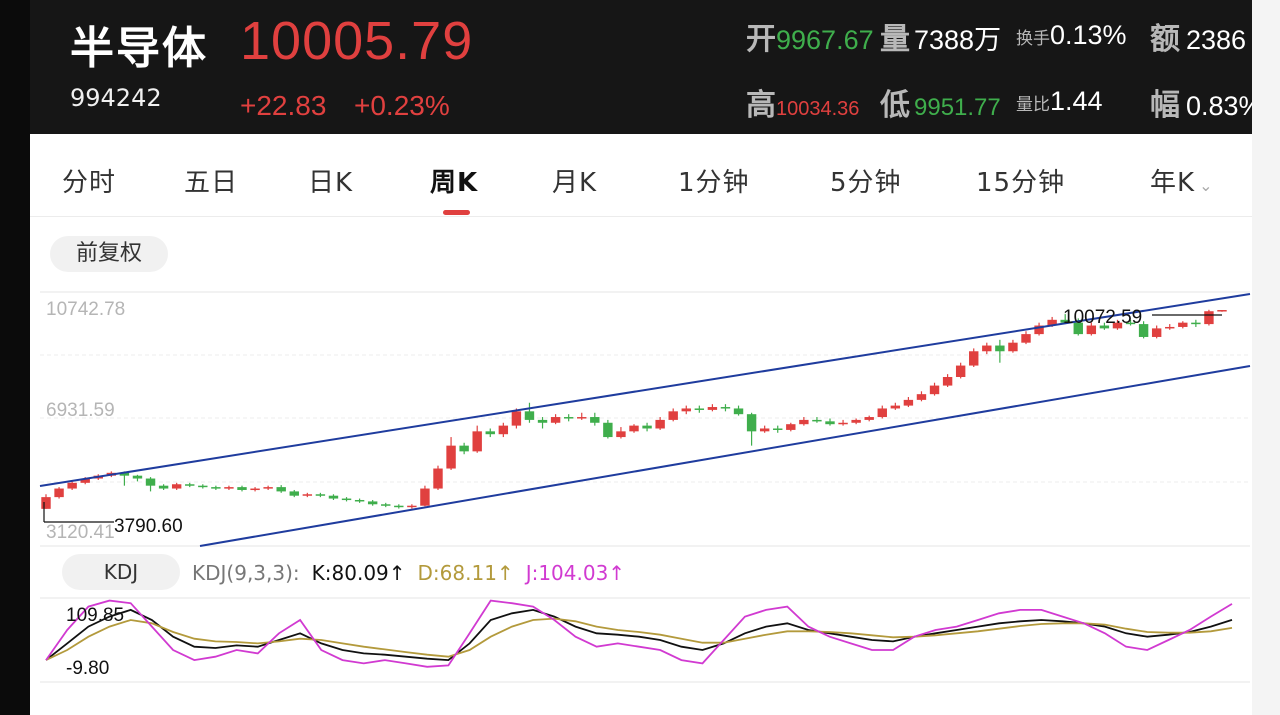  What do you see at coordinates (1165, 39) in the screenshot?
I see `amount-label: 额` at bounding box center [1165, 39].